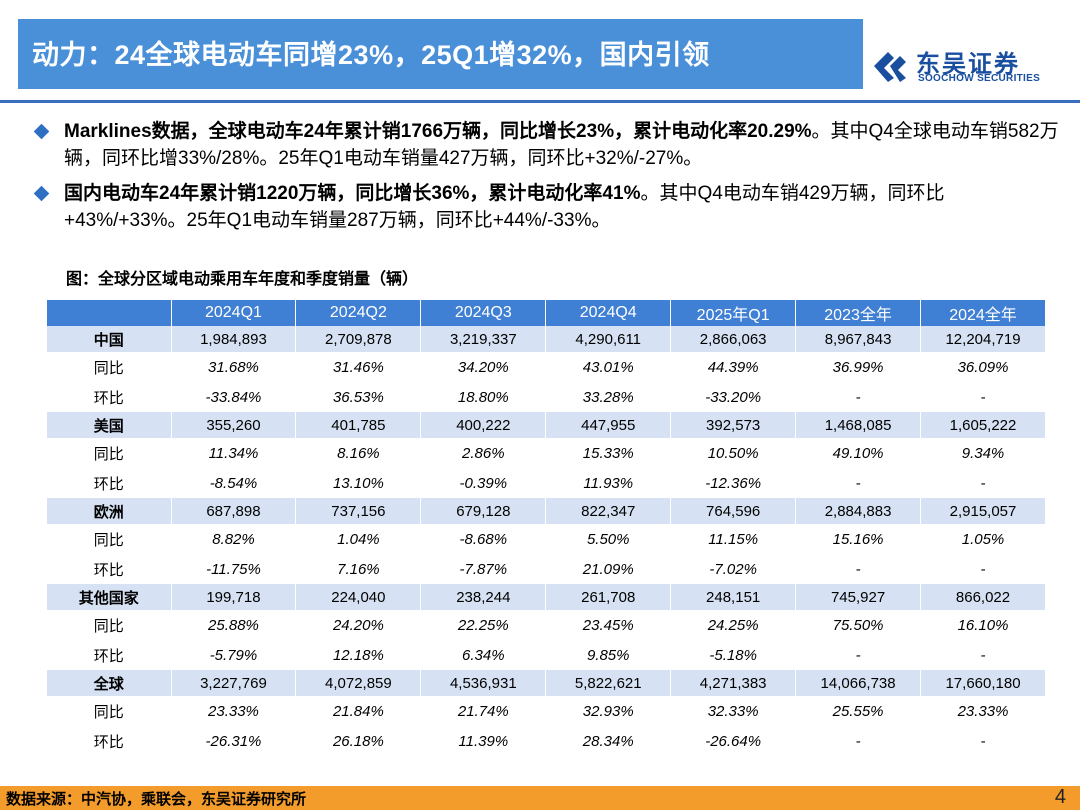  Describe the element at coordinates (234, 569) in the screenshot. I see `table-cell: -11.75%` at that location.